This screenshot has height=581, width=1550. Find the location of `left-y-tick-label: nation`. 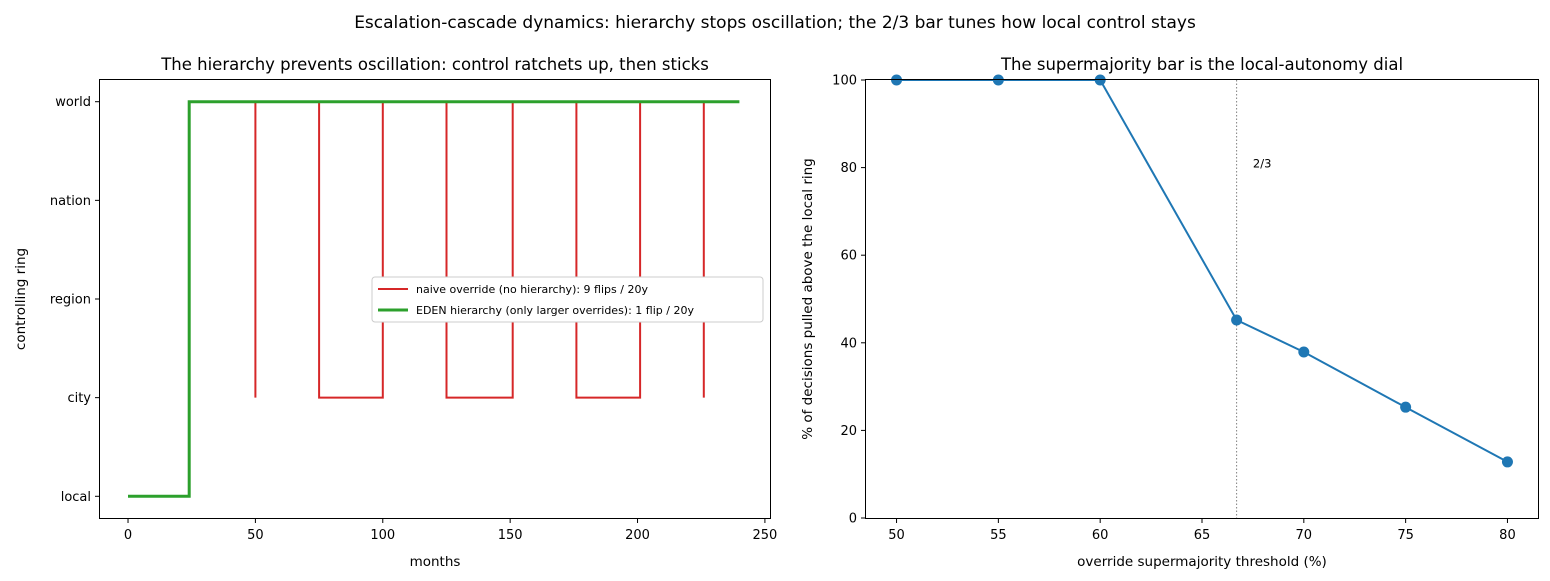

left-y-tick-label: nation is located at coordinates (70, 201).